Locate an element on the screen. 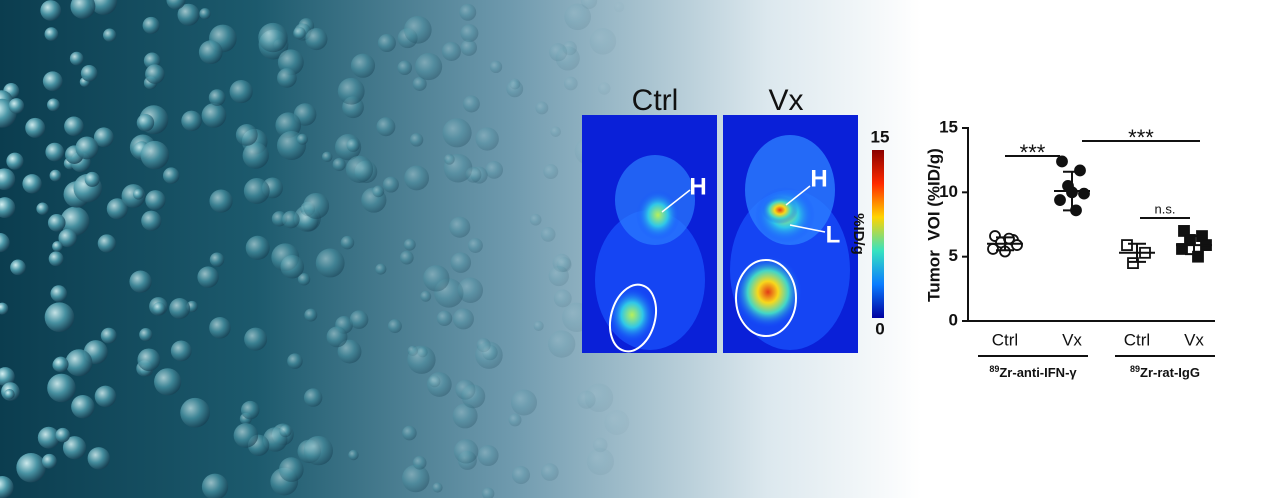 Image resolution: width=1280 pixels, height=498 pixels. group-name: Zr-rat-IgG is located at coordinates (1170, 372).